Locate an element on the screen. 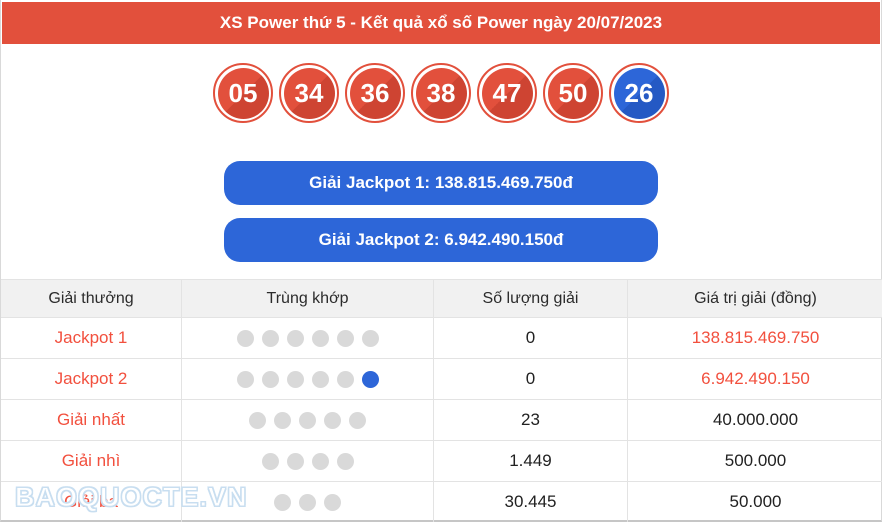 Image resolution: width=882 pixels, height=522 pixels. table-row: Giải ba 30.445 50.000 is located at coordinates (441, 502).